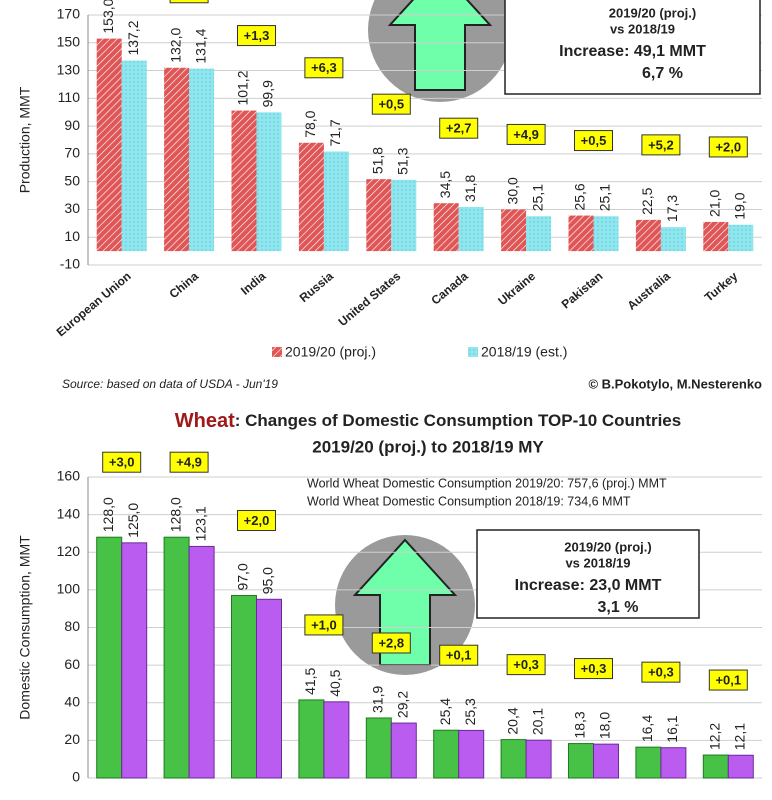 The width and height of the screenshot is (772, 800). Describe the element at coordinates (72, 626) in the screenshot. I see `y-tick-label: 80` at that location.